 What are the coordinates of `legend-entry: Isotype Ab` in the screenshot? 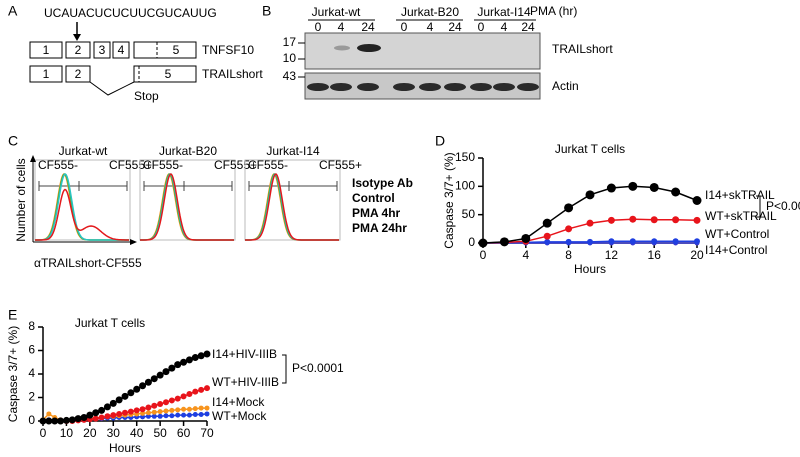 It's located at (382, 183).